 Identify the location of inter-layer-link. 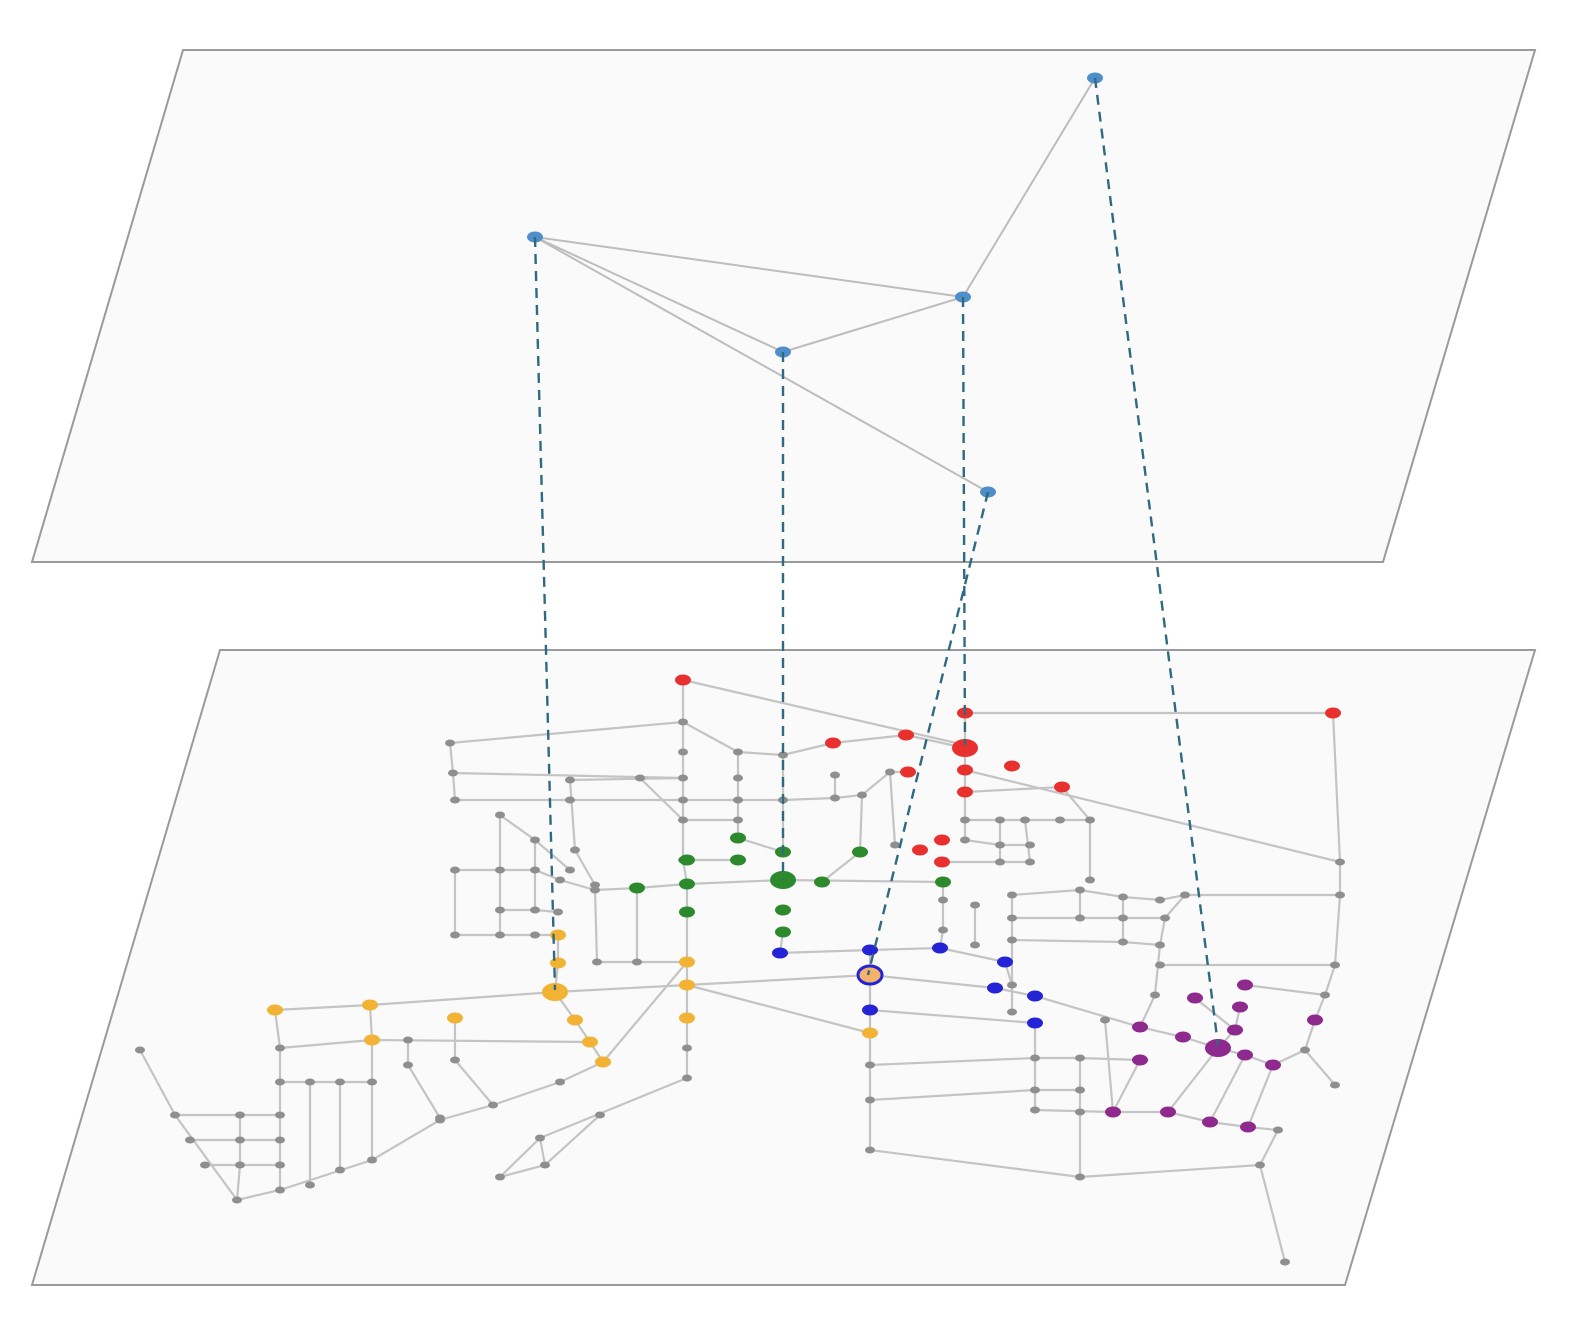
(928, 733).